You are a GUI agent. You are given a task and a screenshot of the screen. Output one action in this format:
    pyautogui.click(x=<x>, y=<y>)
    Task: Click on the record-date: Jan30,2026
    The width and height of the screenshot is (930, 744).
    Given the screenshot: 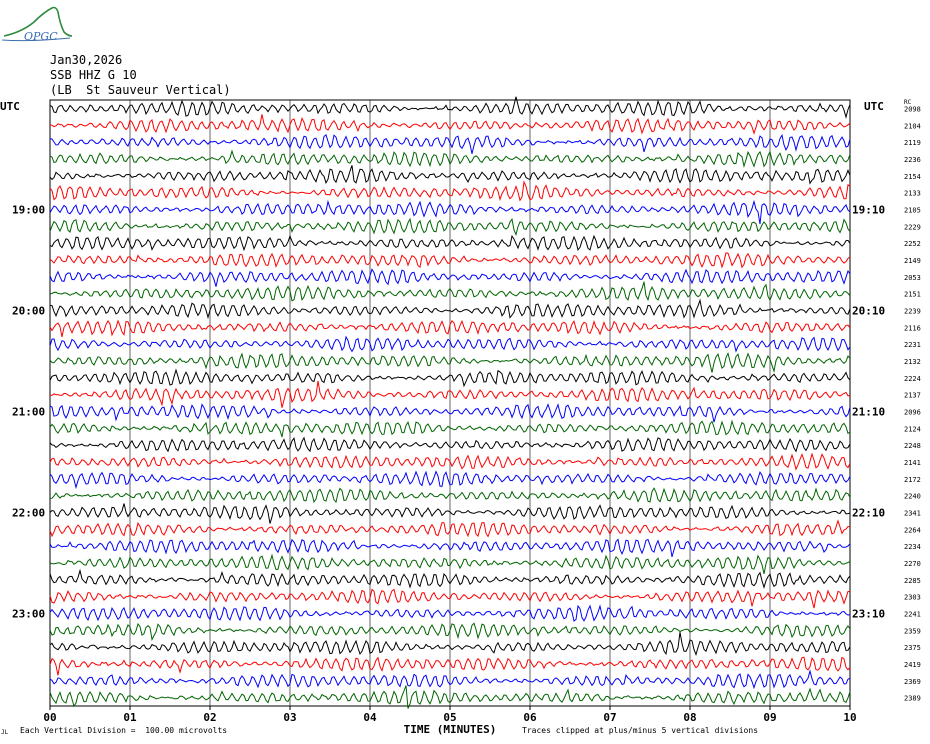 What is the action you would take?
    pyautogui.click(x=86, y=60)
    